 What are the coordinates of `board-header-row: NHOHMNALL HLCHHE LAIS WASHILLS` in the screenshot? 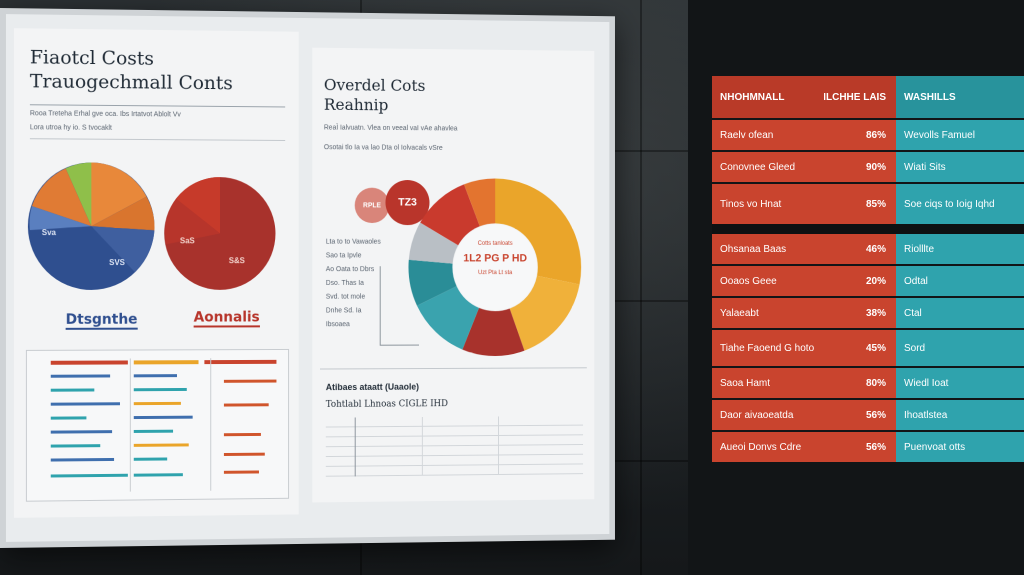 It's located at (868, 97).